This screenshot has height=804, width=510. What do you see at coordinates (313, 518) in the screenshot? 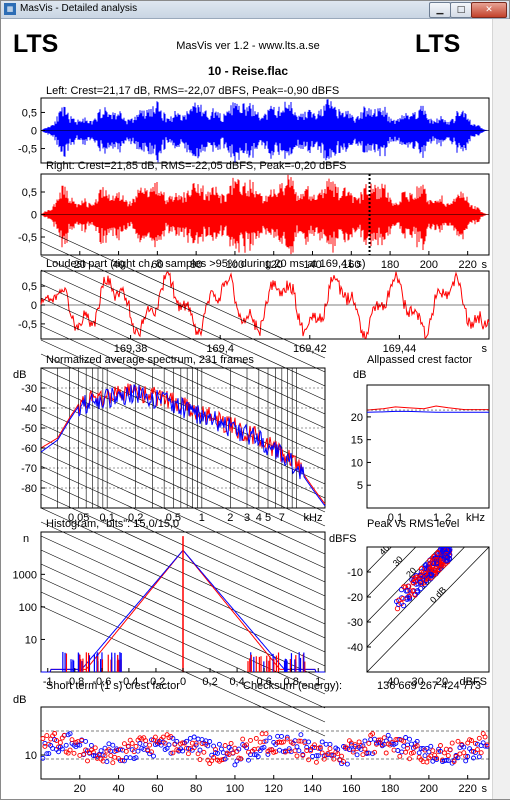
I see `spectrum-xunit-label: kHz` at bounding box center [313, 518].